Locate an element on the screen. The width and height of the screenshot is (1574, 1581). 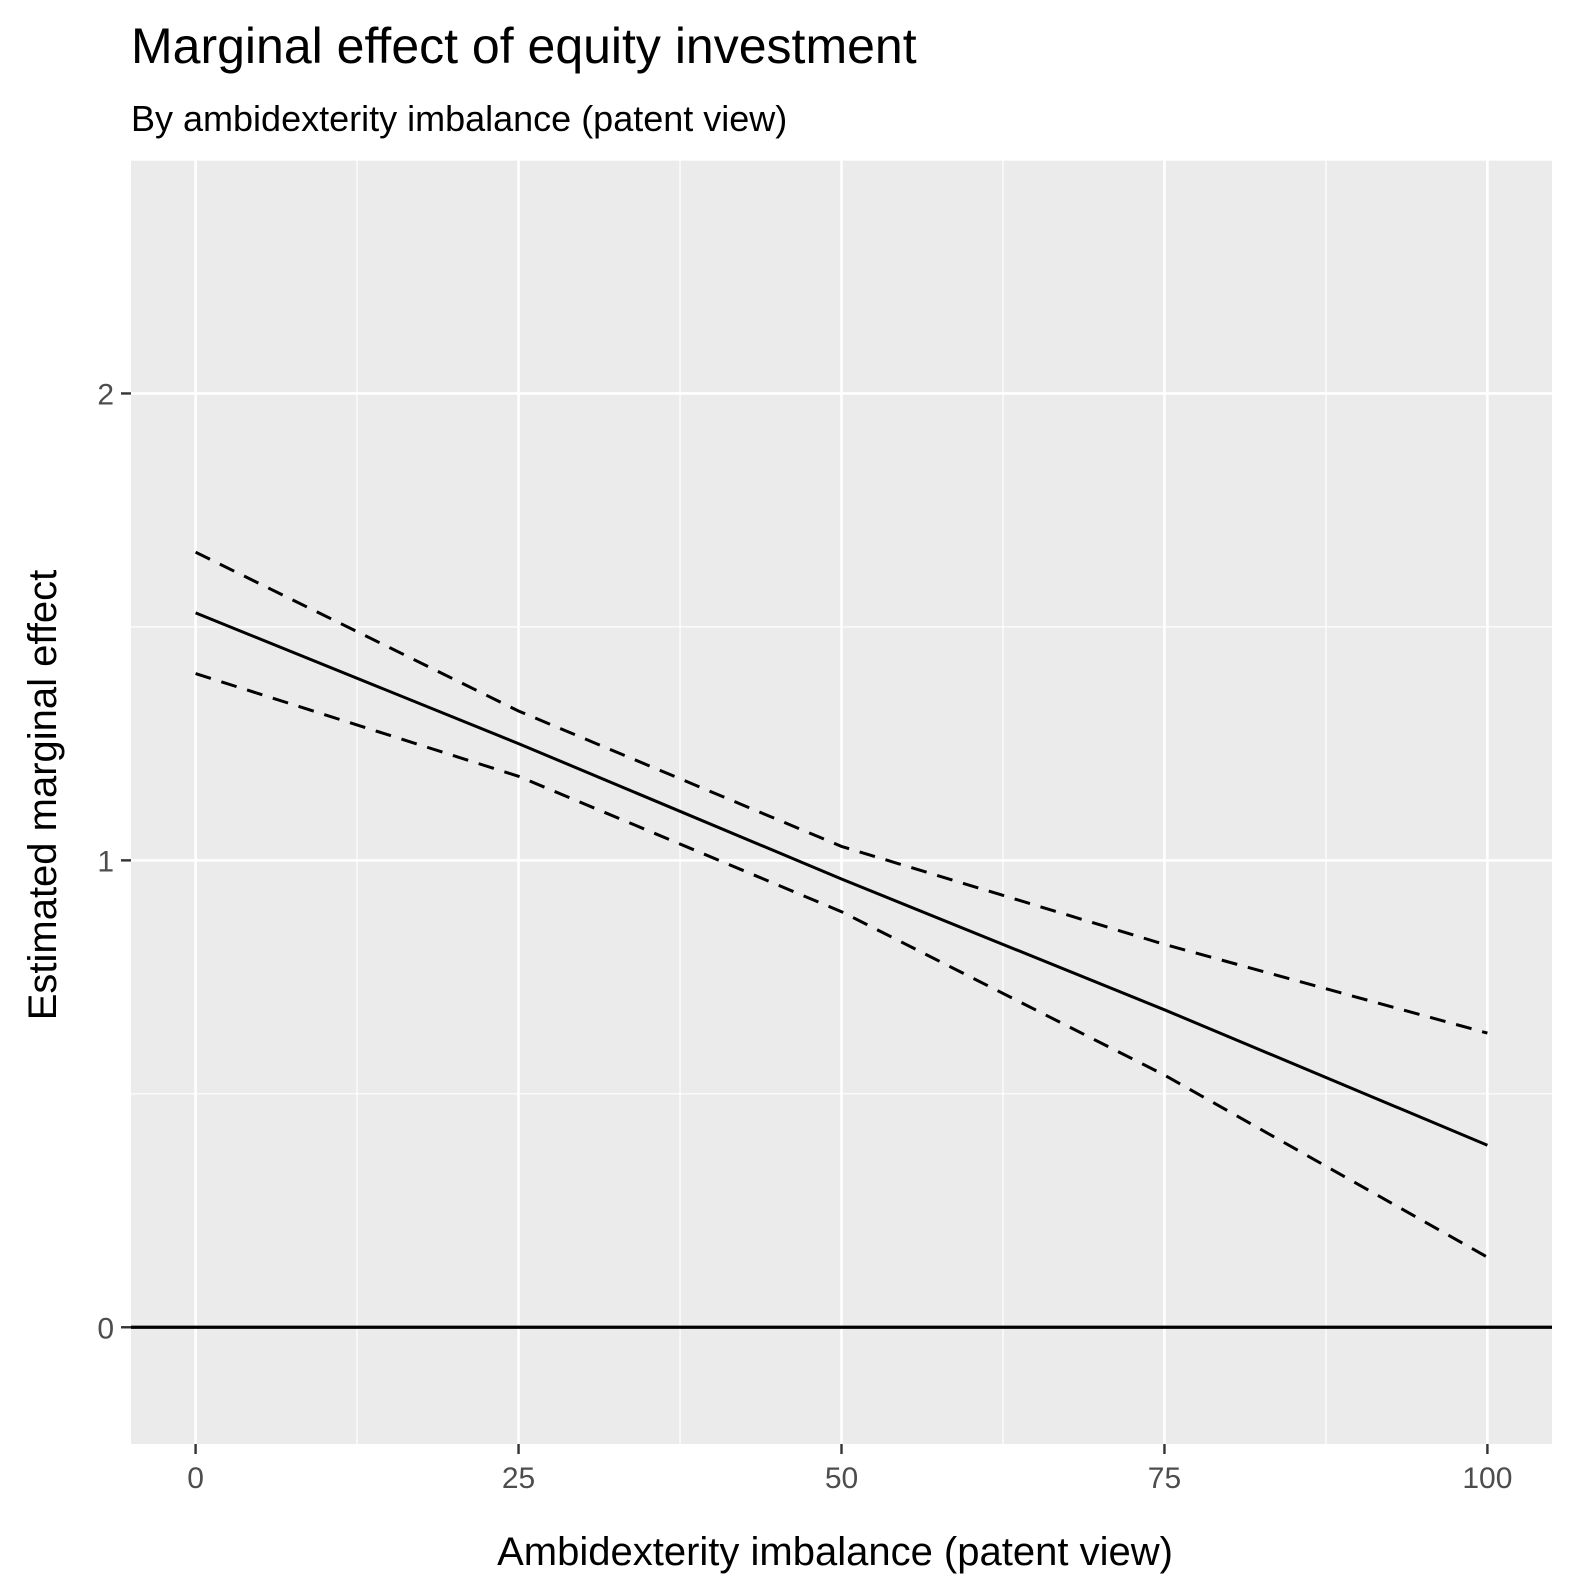
x-tick-label: 0 is located at coordinates (195, 1478).